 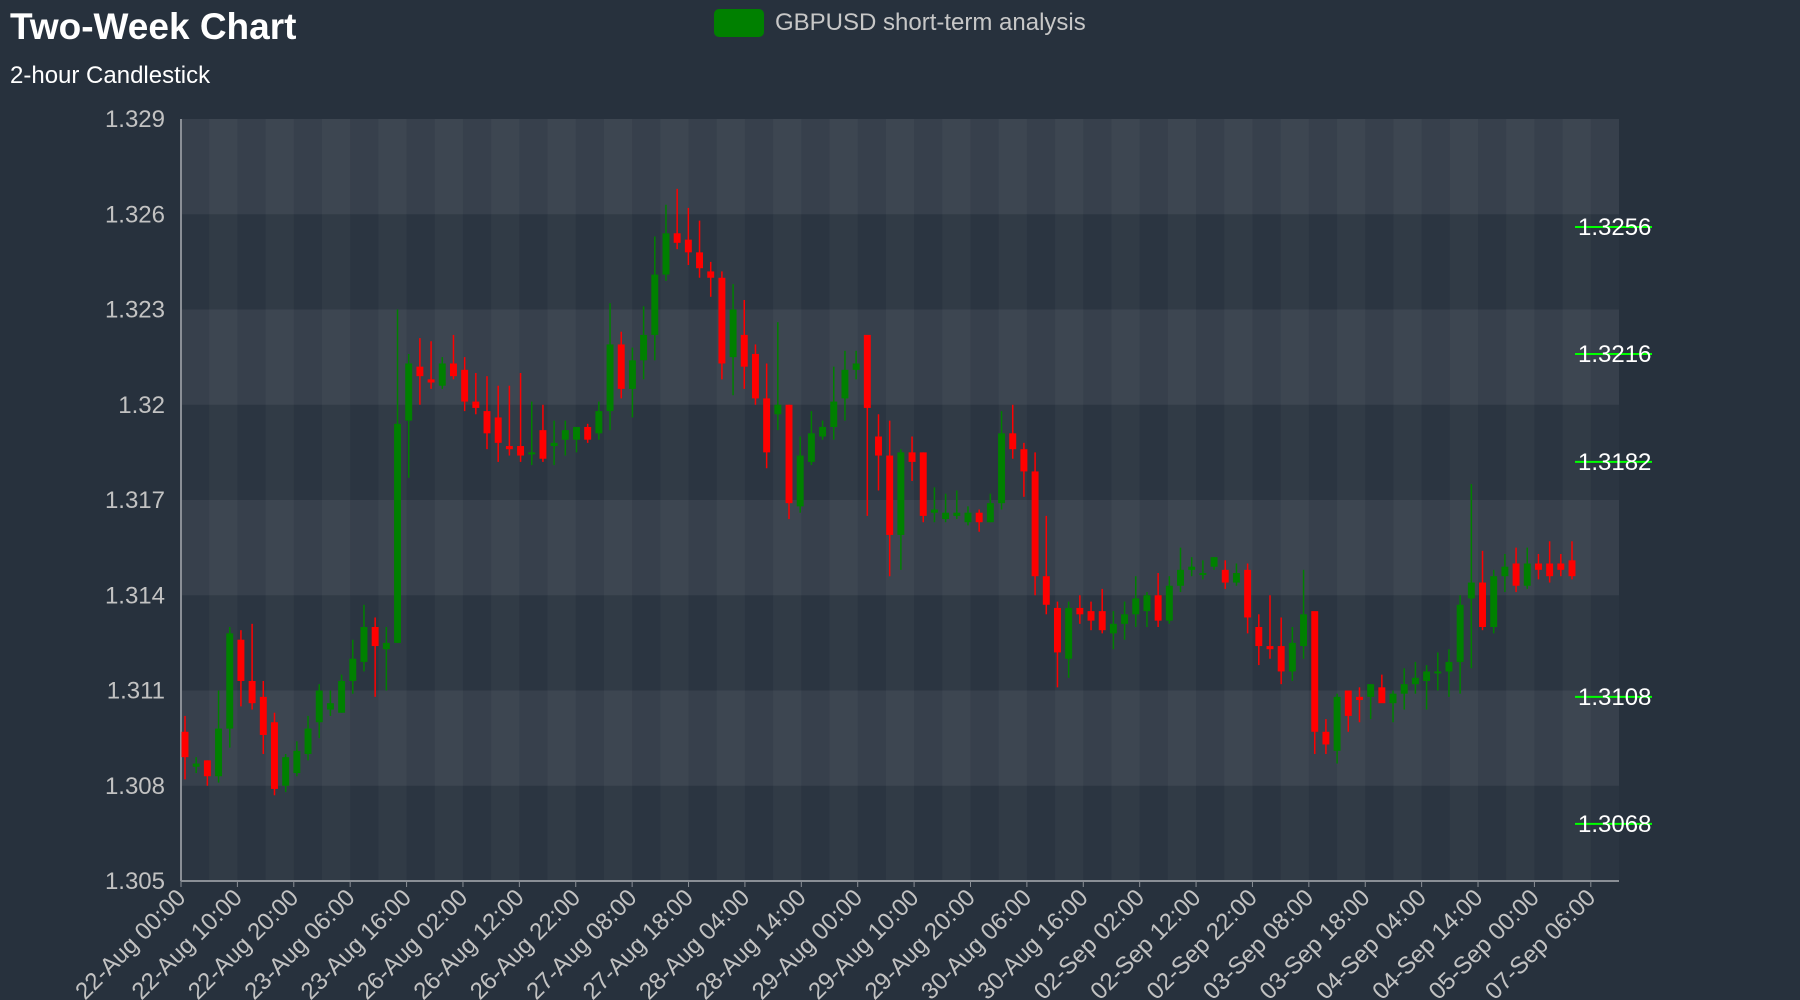 What do you see at coordinates (110, 75) in the screenshot?
I see `chart-subtitle: 2-hour Candlestick` at bounding box center [110, 75].